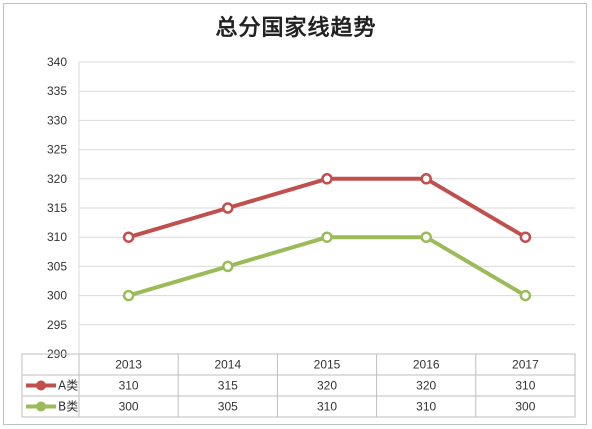 This screenshot has height=429, width=592. I want to click on x-category-label: 2014, so click(227, 365).